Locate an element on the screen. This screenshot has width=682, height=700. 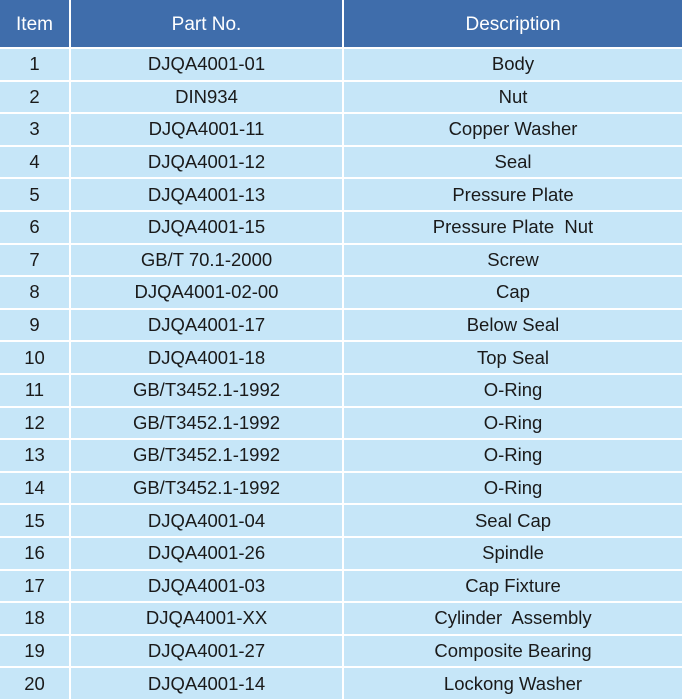
cell-part-no: DIN934 is located at coordinates (206, 97).